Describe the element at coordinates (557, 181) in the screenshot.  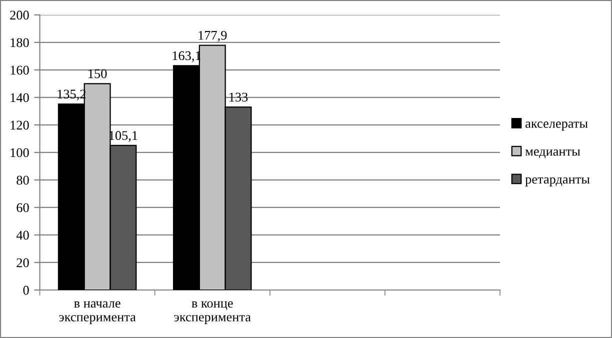
I see `legend-label: ретарданты` at that location.